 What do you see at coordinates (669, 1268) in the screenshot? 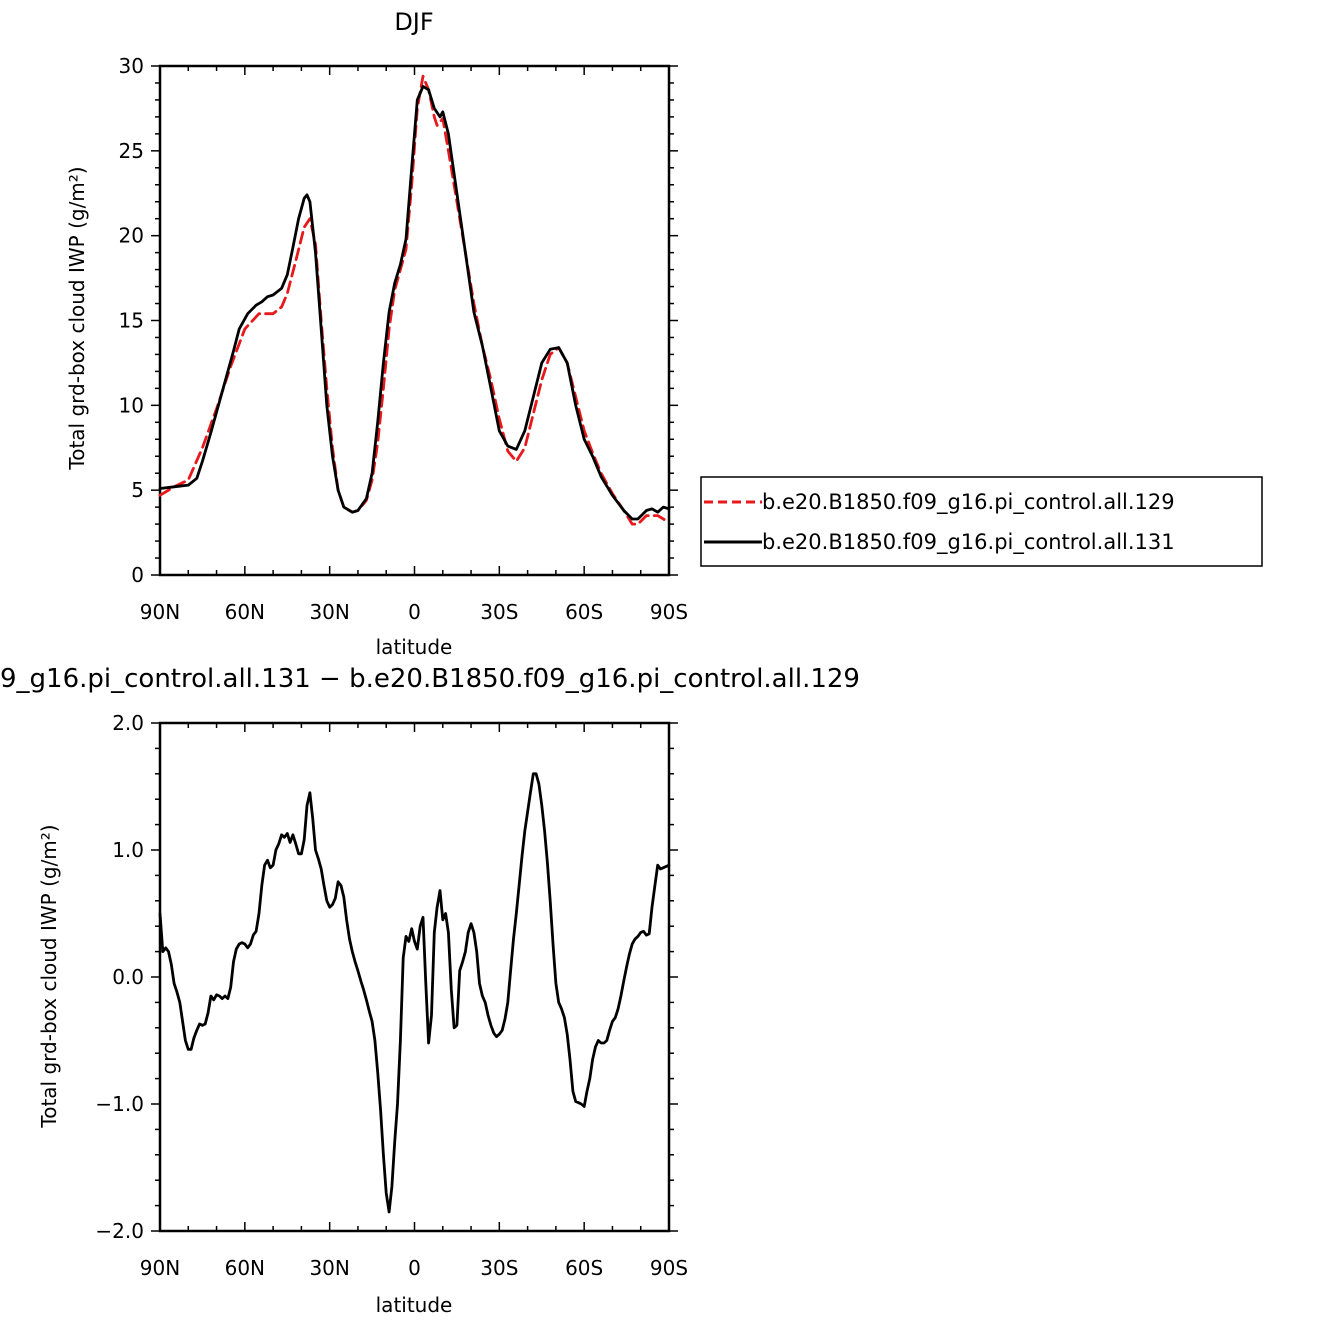
I see `bottom-x-tick-label: 90S` at bounding box center [669, 1268].